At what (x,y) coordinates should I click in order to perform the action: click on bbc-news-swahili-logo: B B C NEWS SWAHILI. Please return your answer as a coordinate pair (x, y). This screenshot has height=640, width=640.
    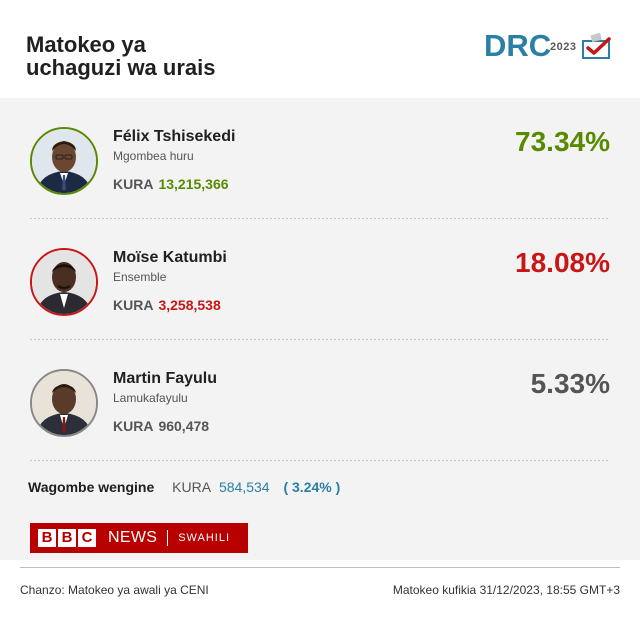
    Looking at the image, I should click on (139, 538).